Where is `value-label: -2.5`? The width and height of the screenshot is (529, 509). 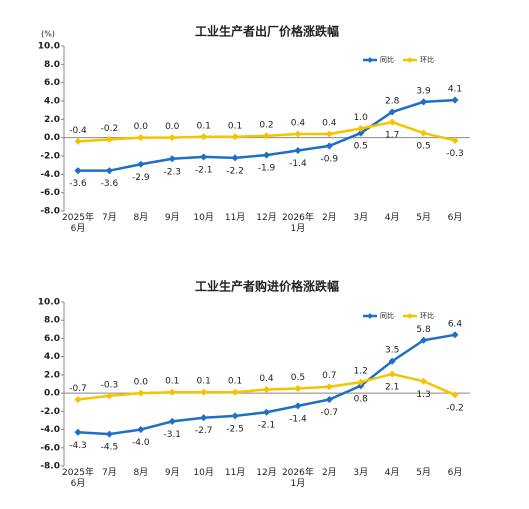
value-label: -2.5 is located at coordinates (235, 429).